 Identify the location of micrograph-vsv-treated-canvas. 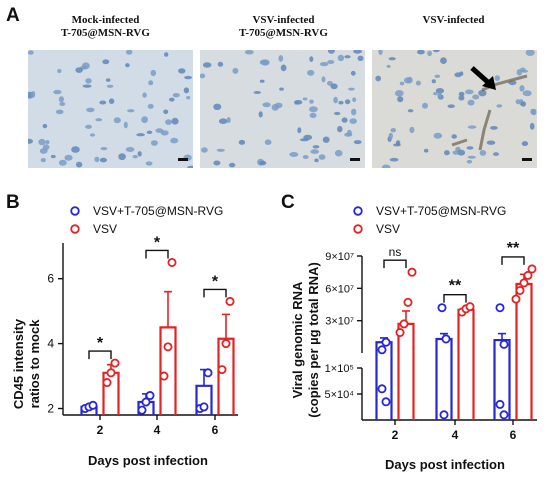
(282, 109).